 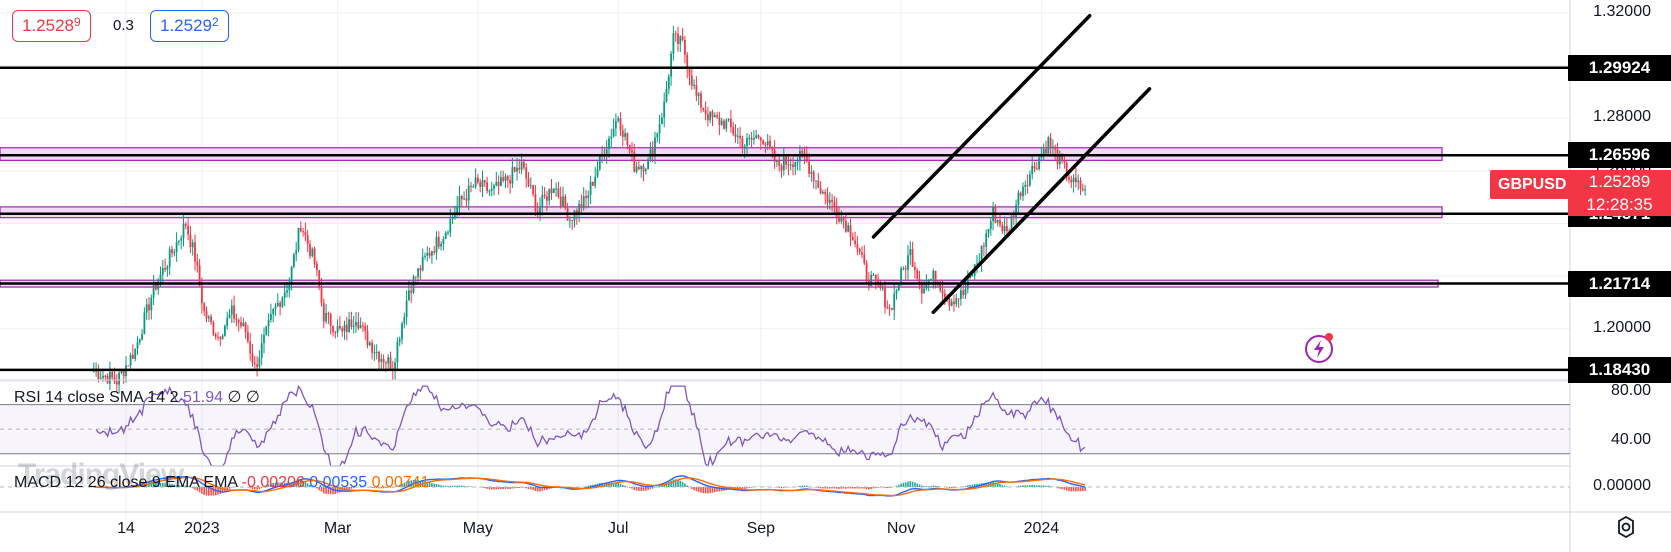 What do you see at coordinates (189, 26) in the screenshot?
I see `ask-price-box: 1.25292` at bounding box center [189, 26].